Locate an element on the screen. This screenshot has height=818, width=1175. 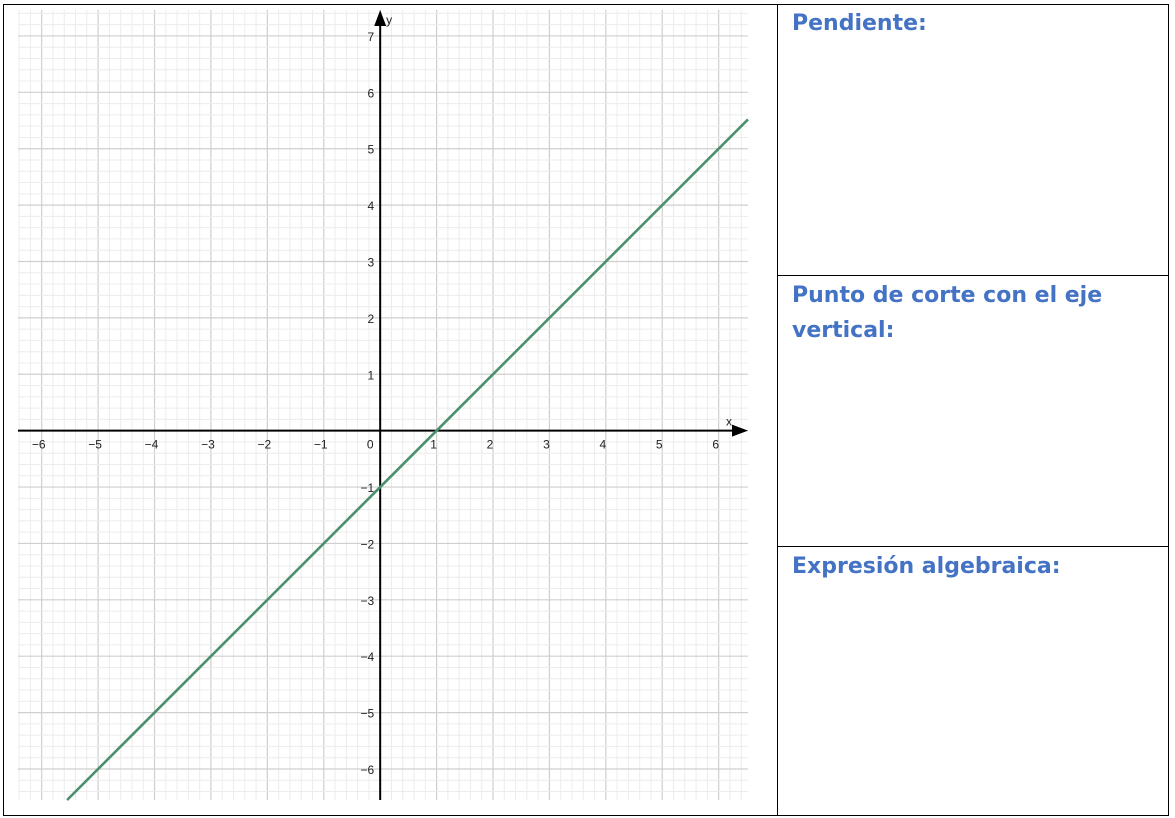
x-tick-label: 6 is located at coordinates (715, 445).